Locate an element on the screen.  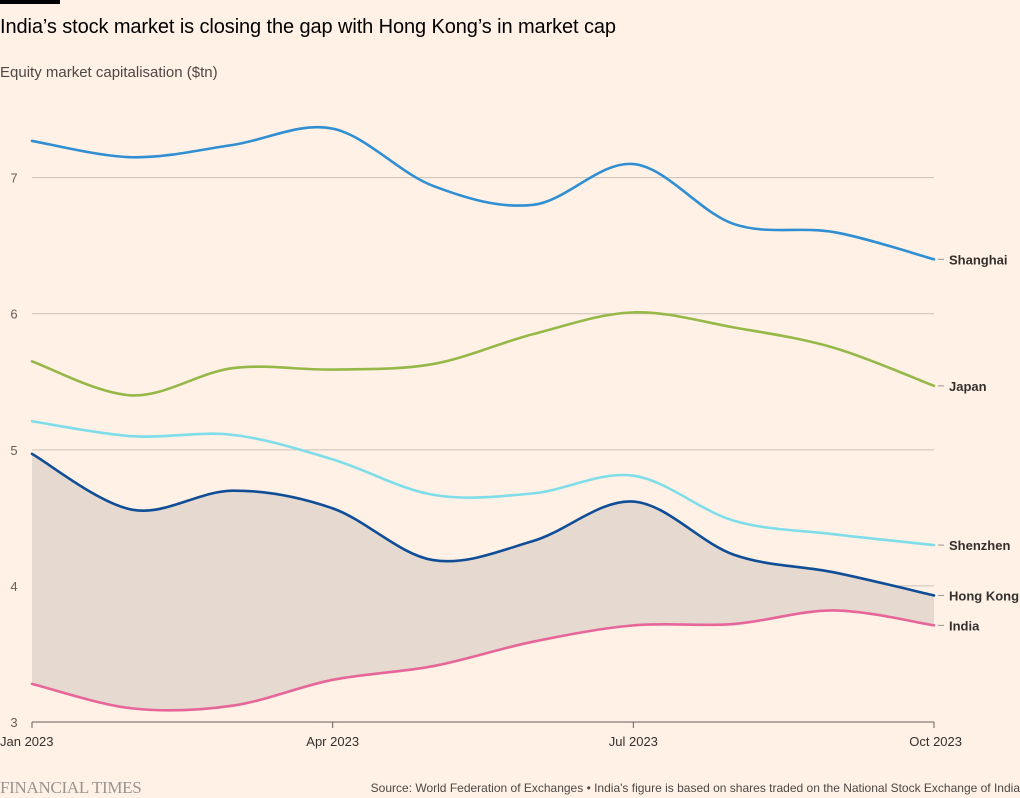
series-label-japan: Japan is located at coordinates (968, 386).